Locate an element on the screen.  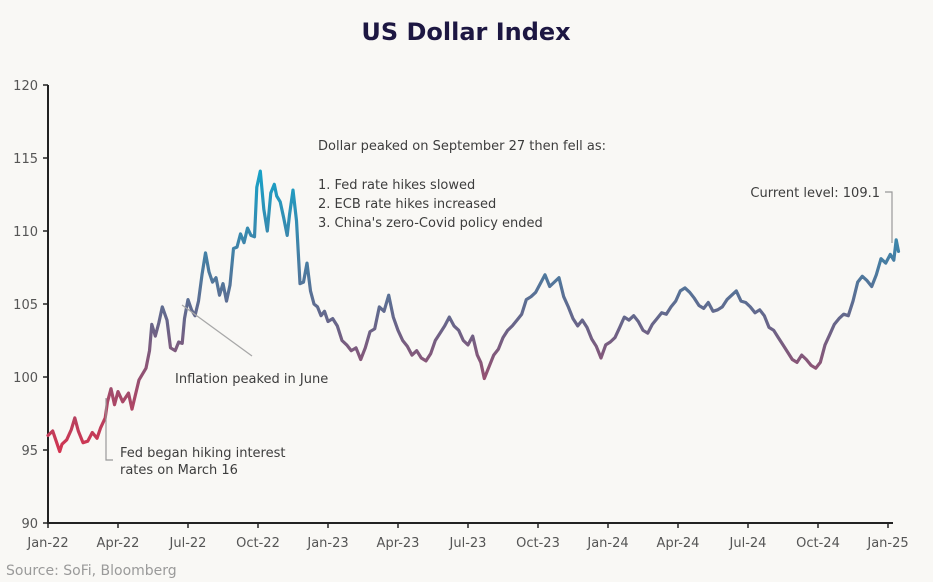
y-tick-label: 120 is located at coordinates (25, 86).